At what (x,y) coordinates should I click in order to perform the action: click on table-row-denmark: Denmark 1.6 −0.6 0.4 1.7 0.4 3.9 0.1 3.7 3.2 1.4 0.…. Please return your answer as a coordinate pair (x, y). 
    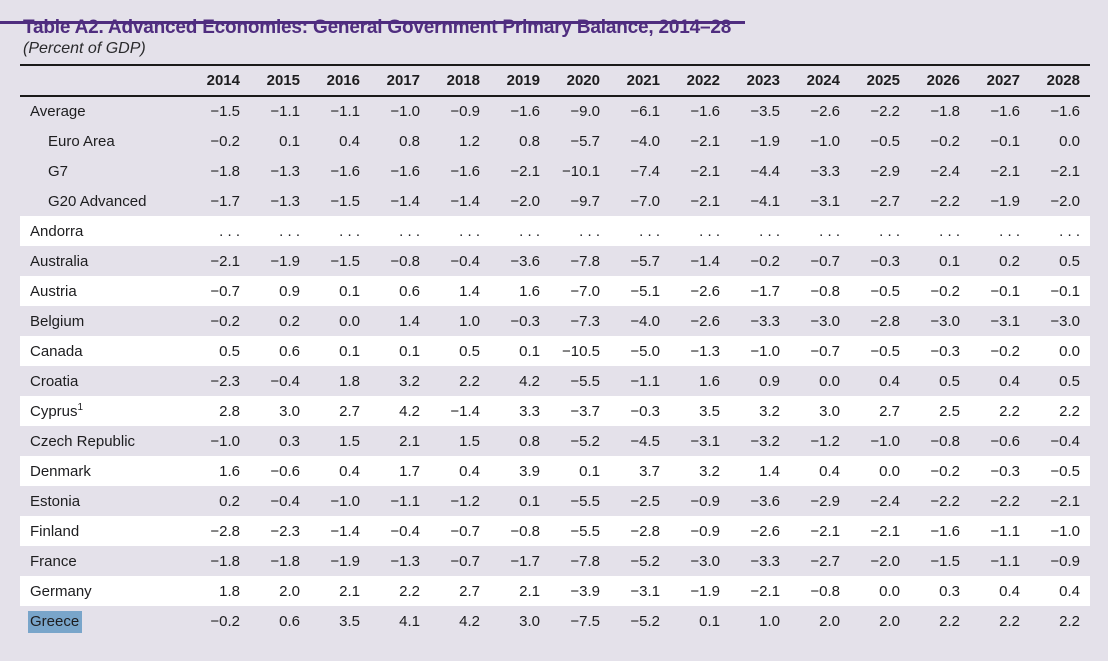
    Looking at the image, I should click on (555, 471).